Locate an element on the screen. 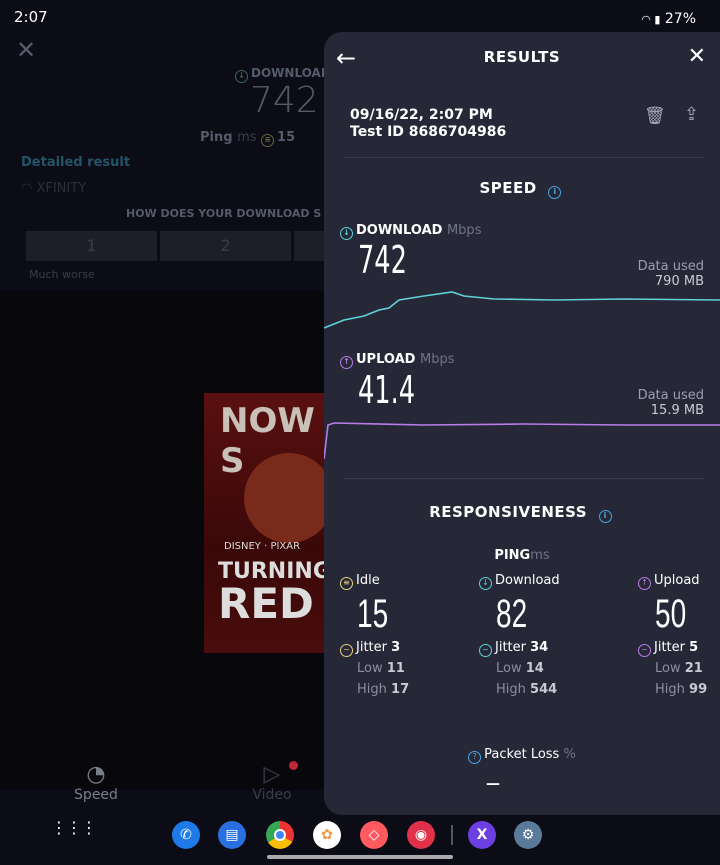 This screenshot has height=865, width=720. phone-app-icon: ✆ is located at coordinates (186, 835).